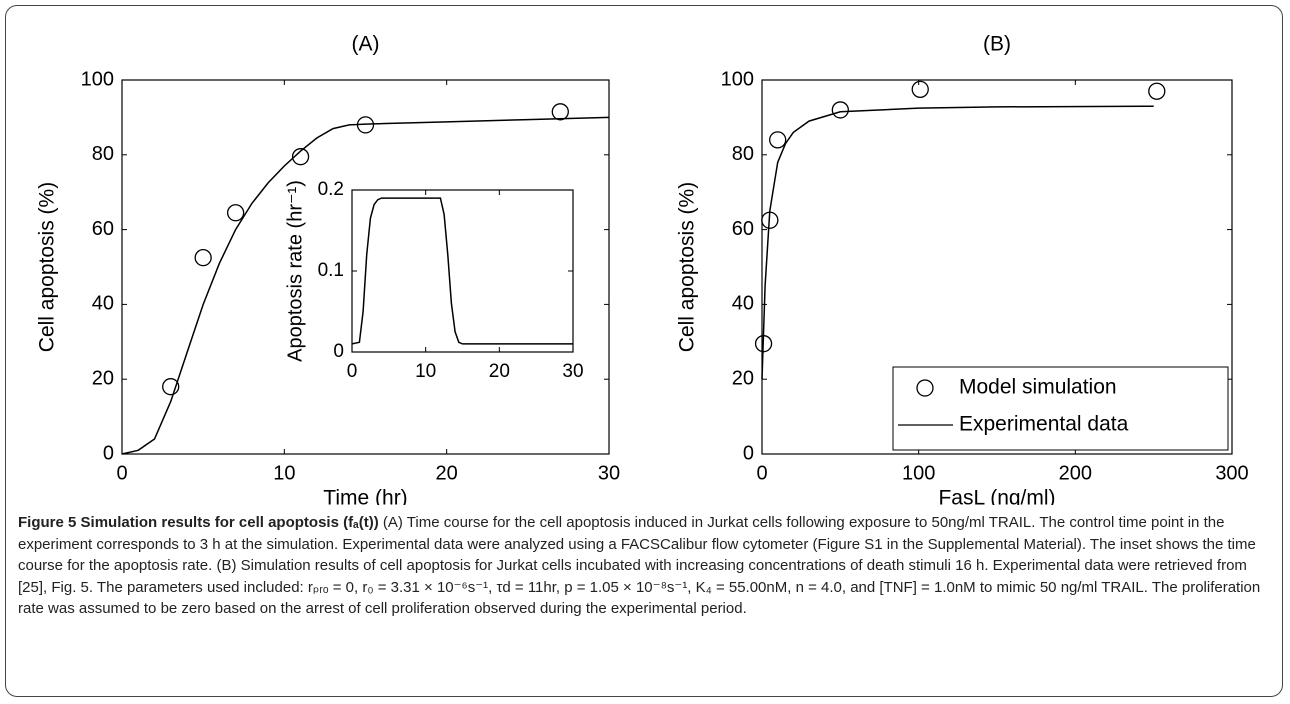 The width and height of the screenshot is (1290, 704). What do you see at coordinates (47, 522) in the screenshot?
I see `caption-label: Figure 5` at bounding box center [47, 522].